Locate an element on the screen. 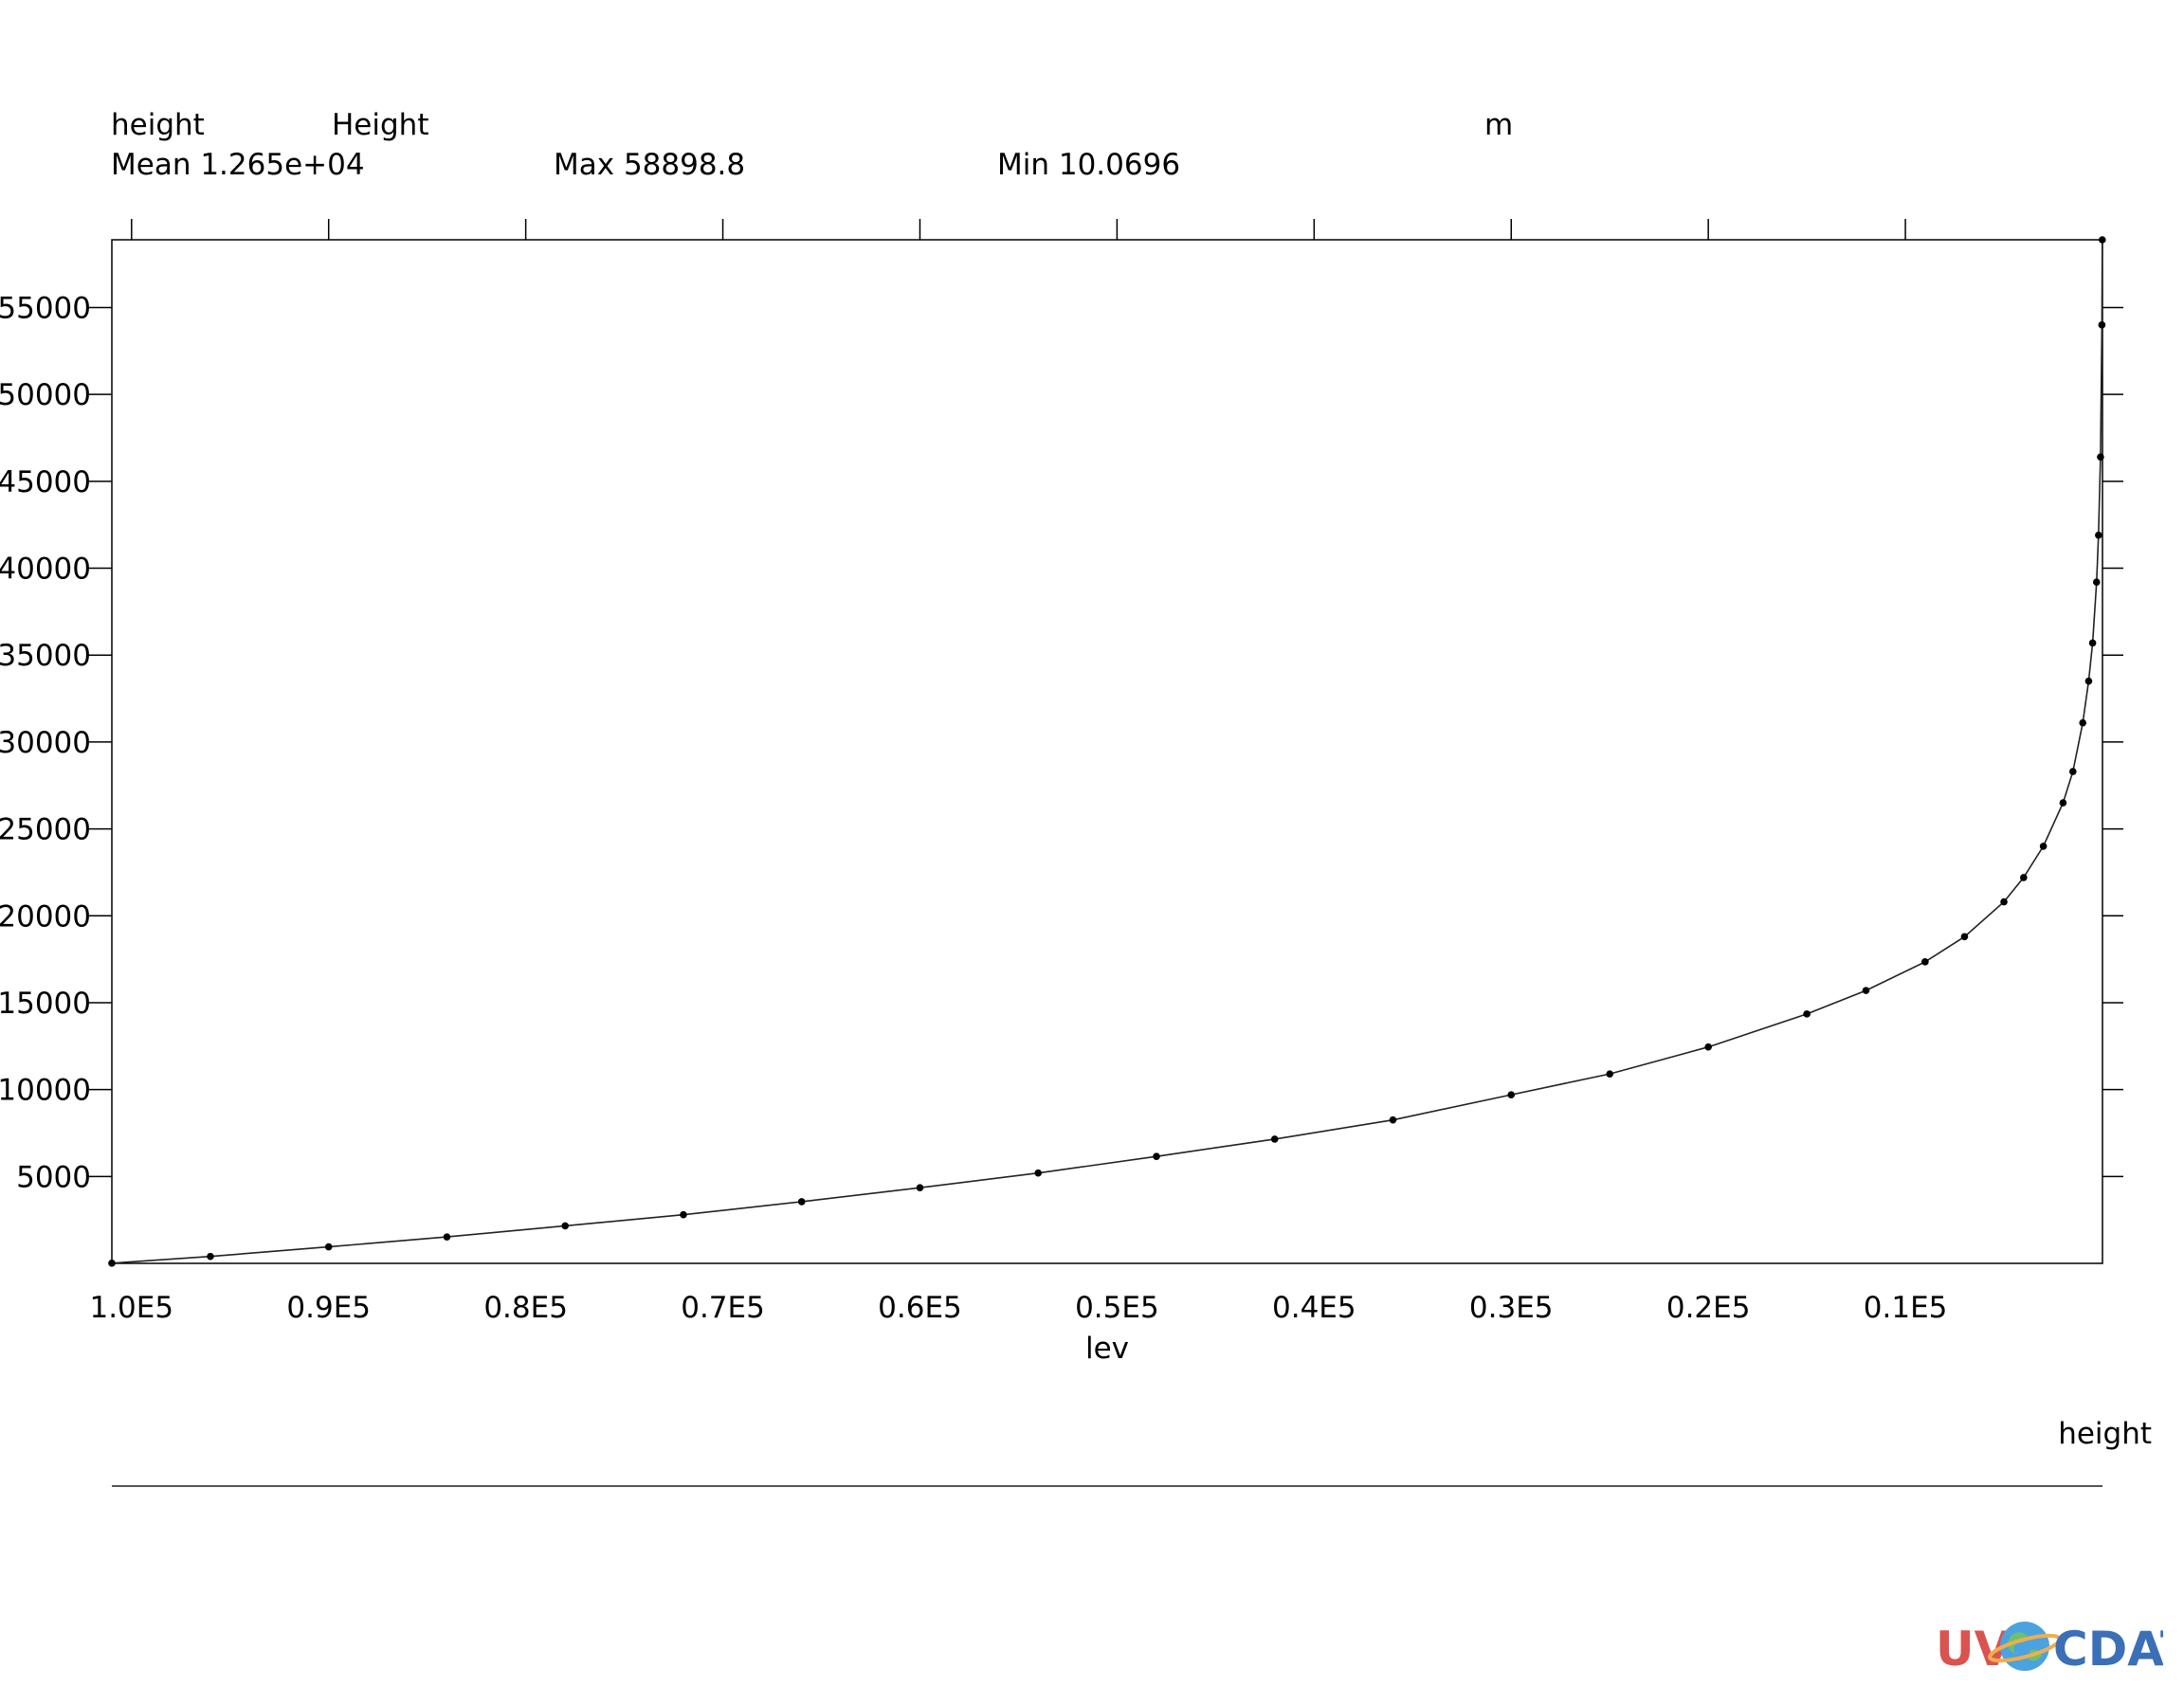 The height and width of the screenshot is (1687, 2184). y-tick-label: 30000 is located at coordinates (45, 743).